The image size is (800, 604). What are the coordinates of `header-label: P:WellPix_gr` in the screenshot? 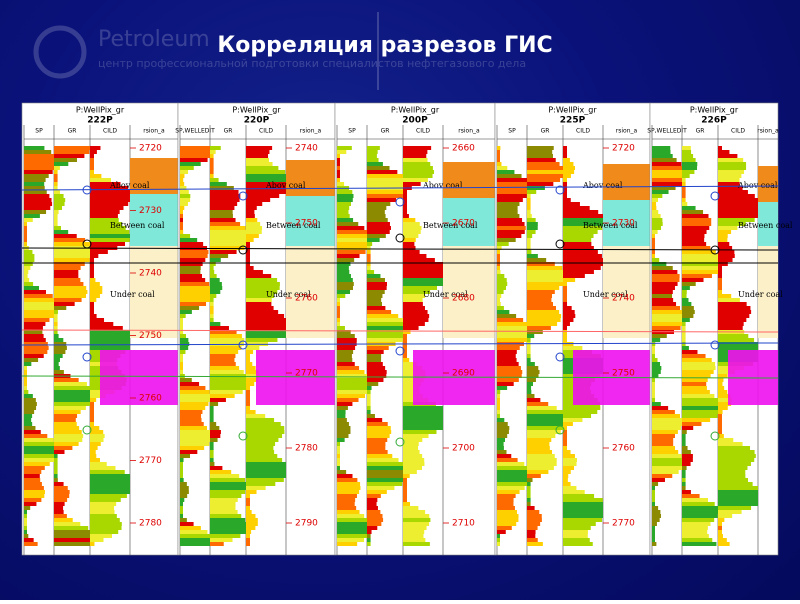 It's located at (415, 110).